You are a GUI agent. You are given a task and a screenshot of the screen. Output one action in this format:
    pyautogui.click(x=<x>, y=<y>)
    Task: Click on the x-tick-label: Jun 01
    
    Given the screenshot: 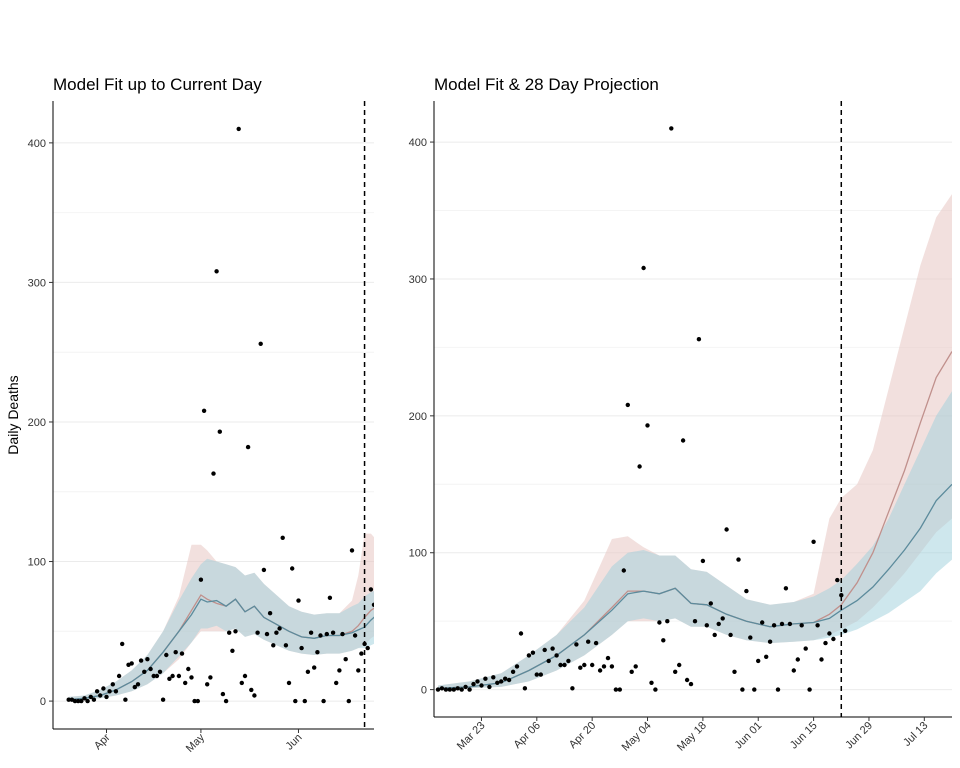 What is the action you would take?
    pyautogui.click(x=749, y=736)
    